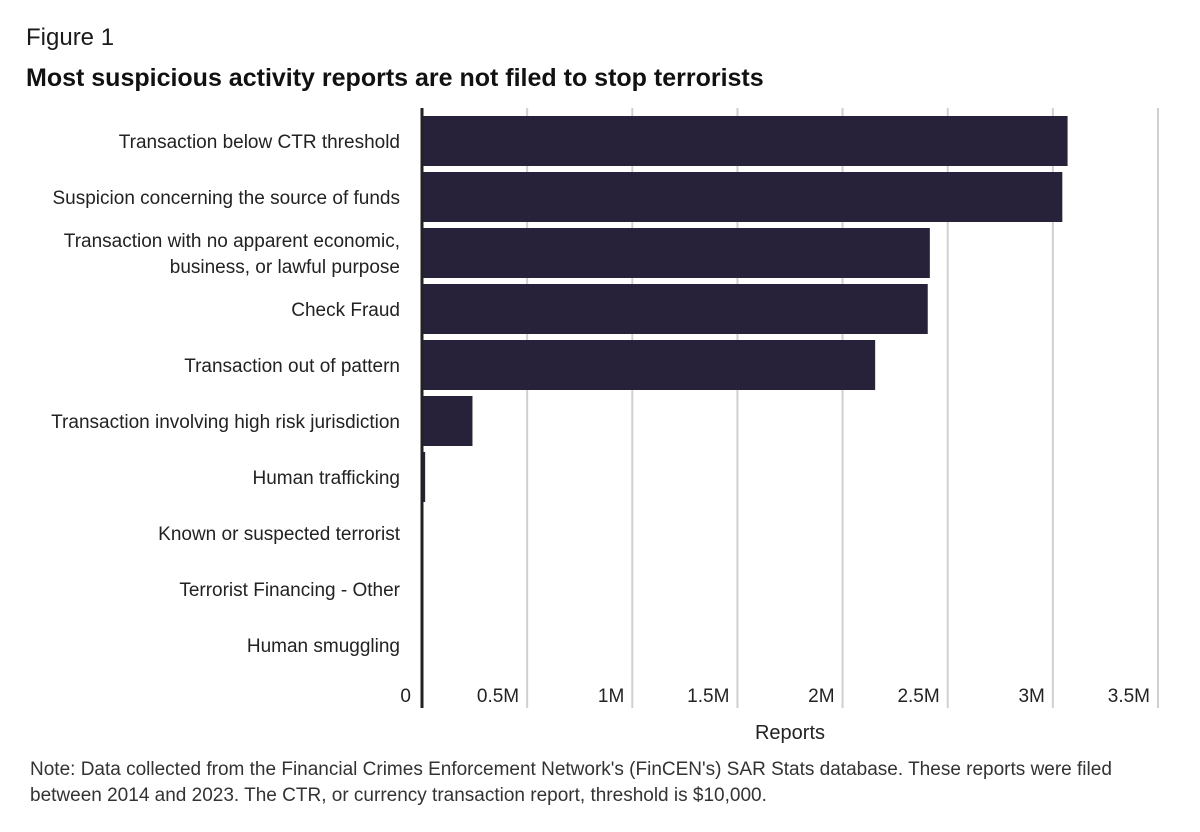 The image size is (1200, 832). What do you see at coordinates (292, 366) in the screenshot?
I see `category-label: Transaction out of pattern` at bounding box center [292, 366].